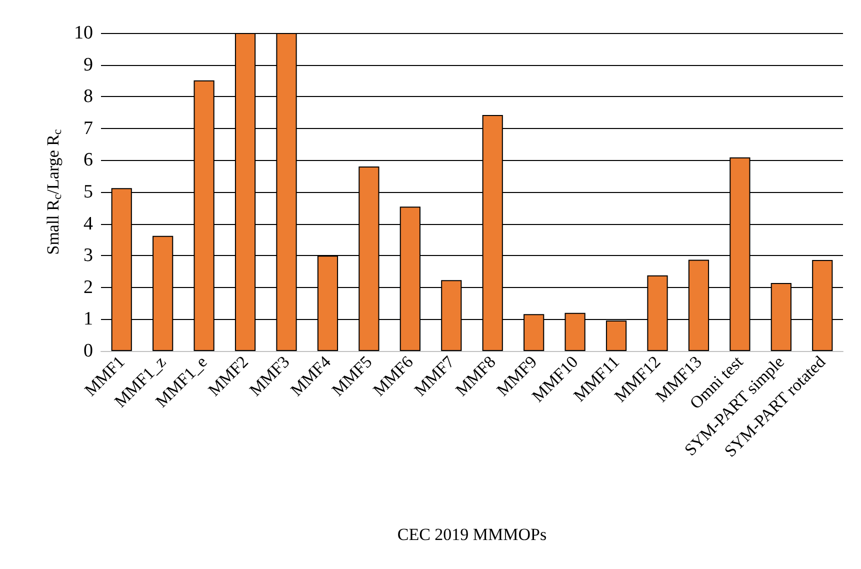 This screenshot has width=861, height=569. I want to click on y-tick-label: 8, so click(88, 97).